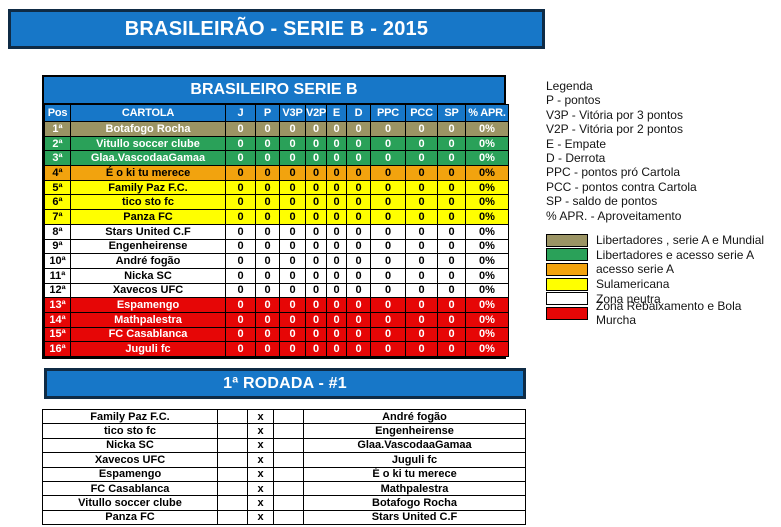  What do you see at coordinates (57, 129) in the screenshot?
I see `pos-cell: 1ª` at bounding box center [57, 129].